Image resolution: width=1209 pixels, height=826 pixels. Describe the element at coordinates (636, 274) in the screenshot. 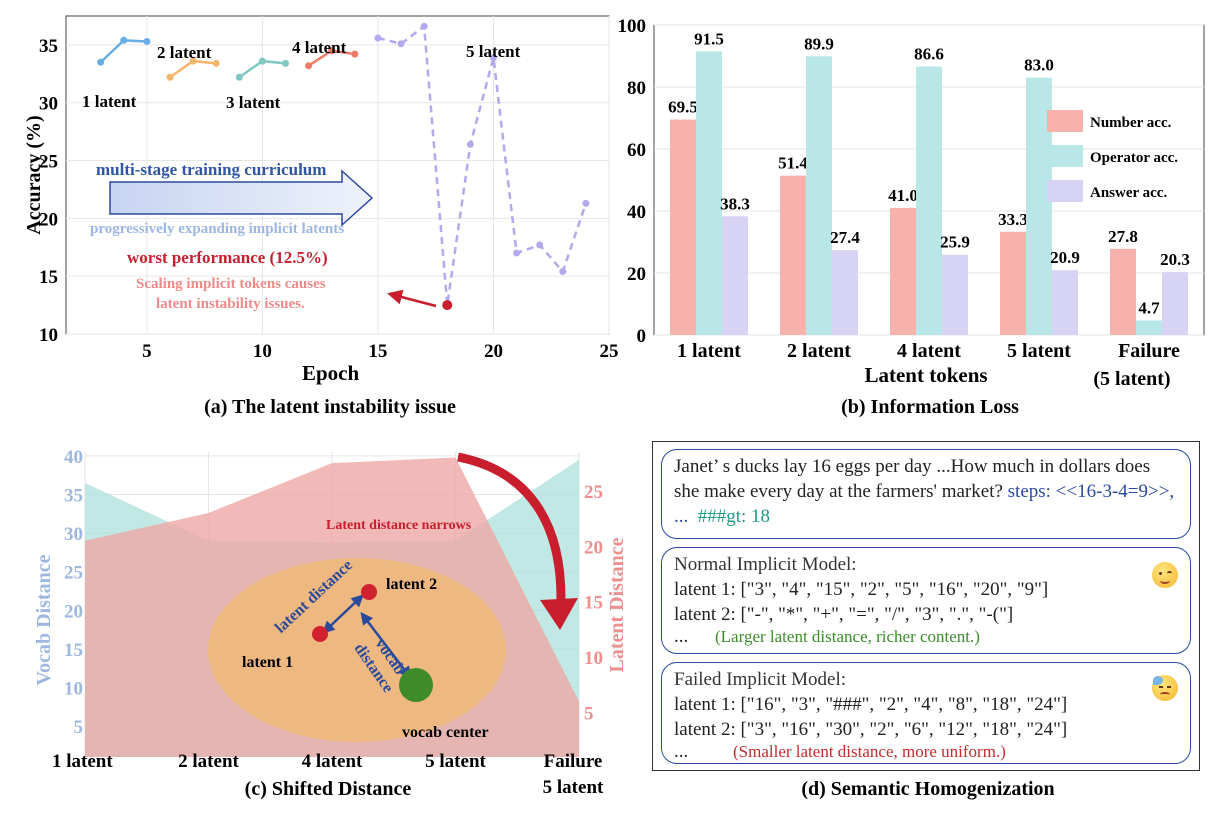

I see `b-ytick-label: 20` at that location.